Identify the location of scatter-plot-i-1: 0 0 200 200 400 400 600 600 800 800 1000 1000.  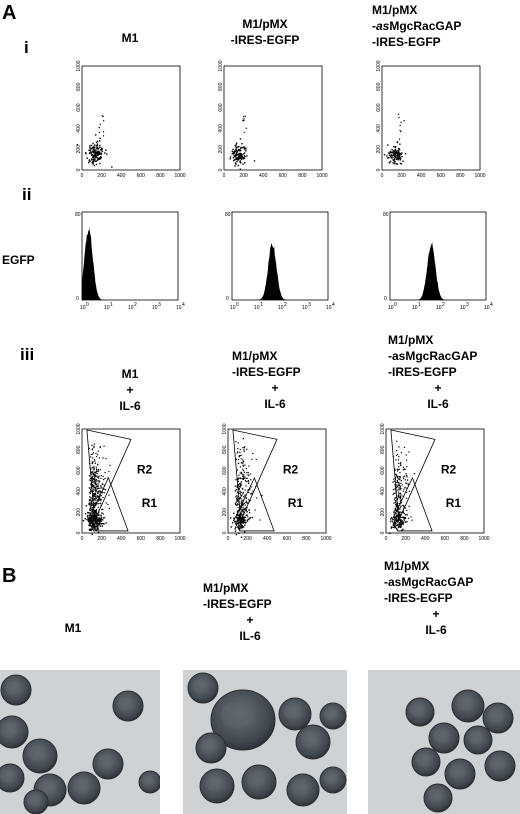
(133, 123).